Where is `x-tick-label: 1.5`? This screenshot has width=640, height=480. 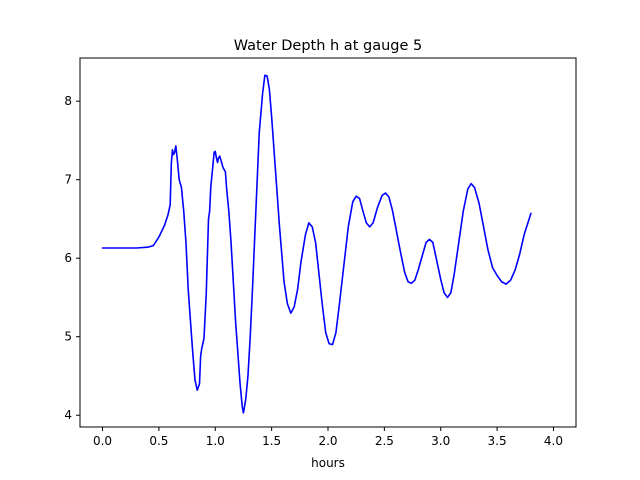
x-tick-label: 1.5 is located at coordinates (271, 441).